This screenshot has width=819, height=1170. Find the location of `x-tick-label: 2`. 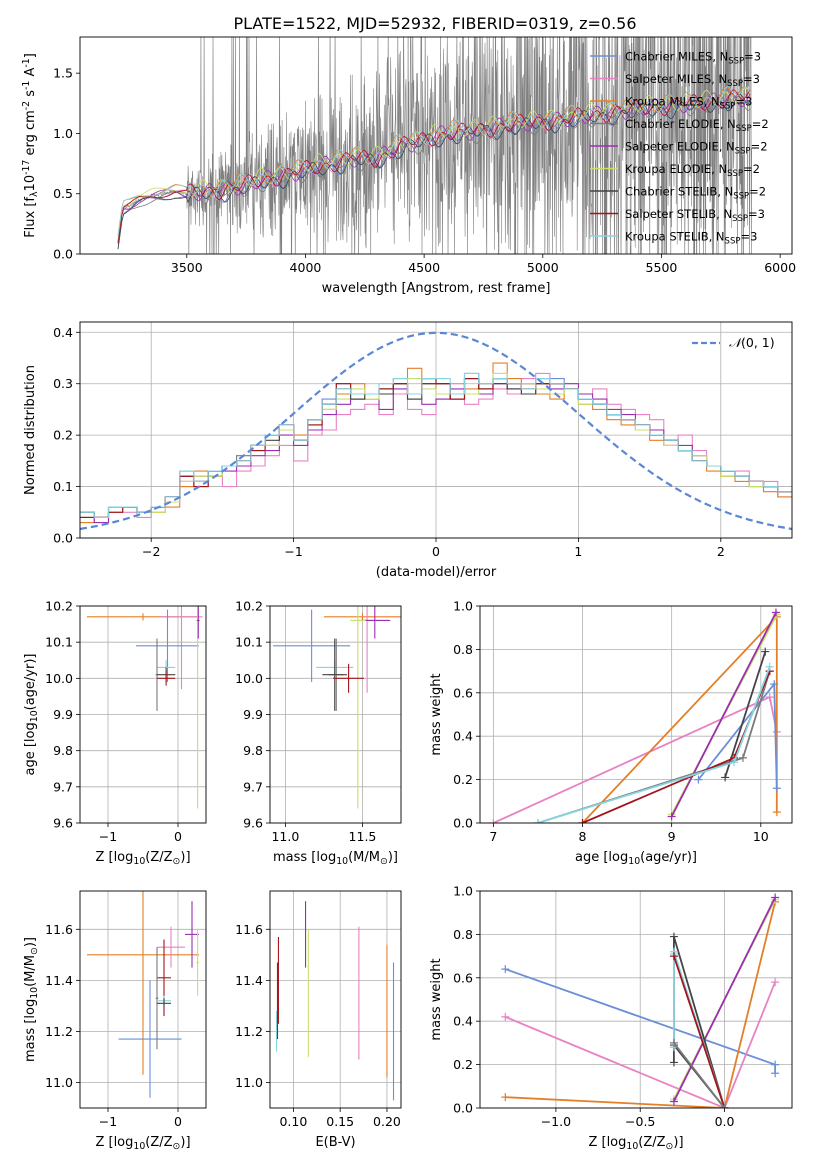

x-tick-label: 2 is located at coordinates (721, 551).